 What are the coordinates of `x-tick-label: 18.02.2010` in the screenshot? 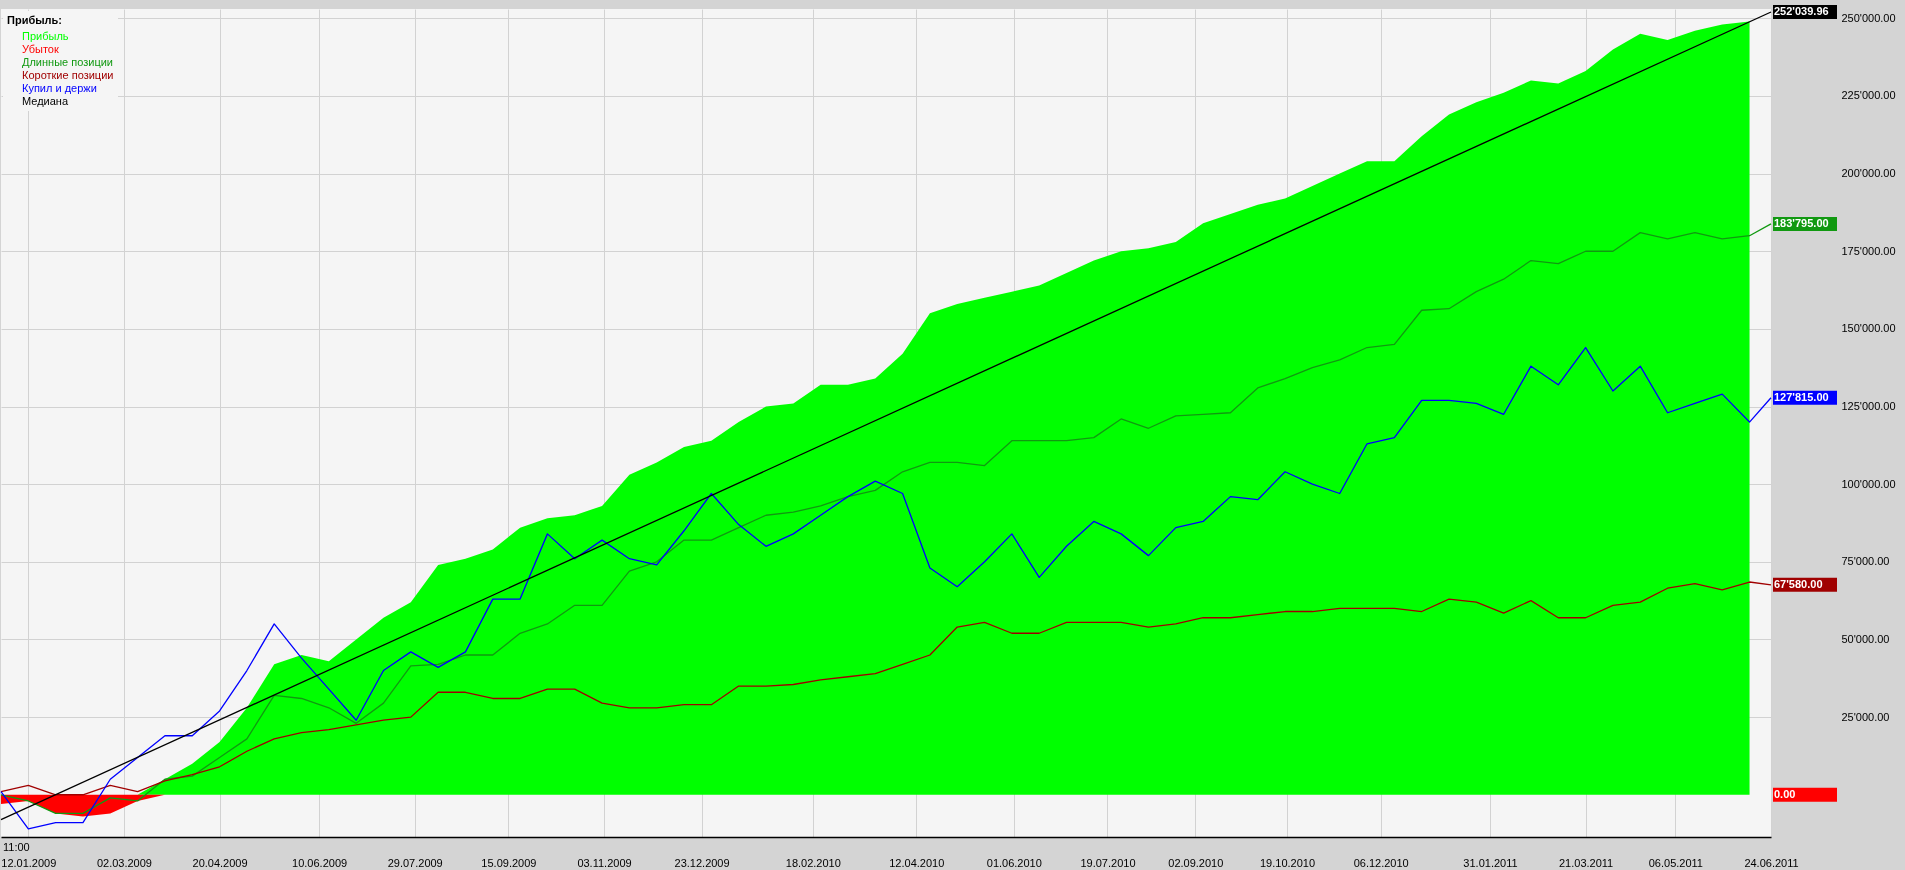 It's located at (813, 862).